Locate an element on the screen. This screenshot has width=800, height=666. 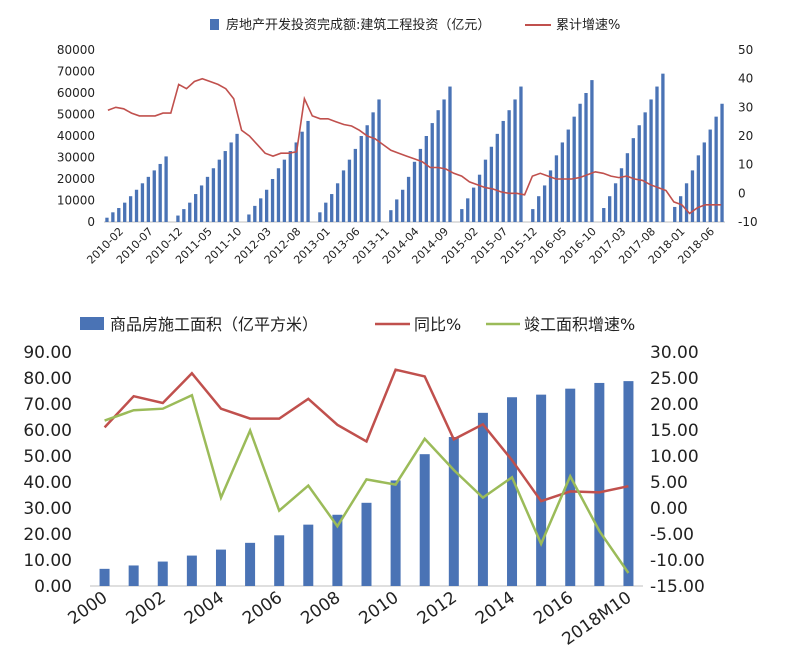
bottom-legend-bar-label: 商品房施工面积（亿平方米） is located at coordinates (214, 324).